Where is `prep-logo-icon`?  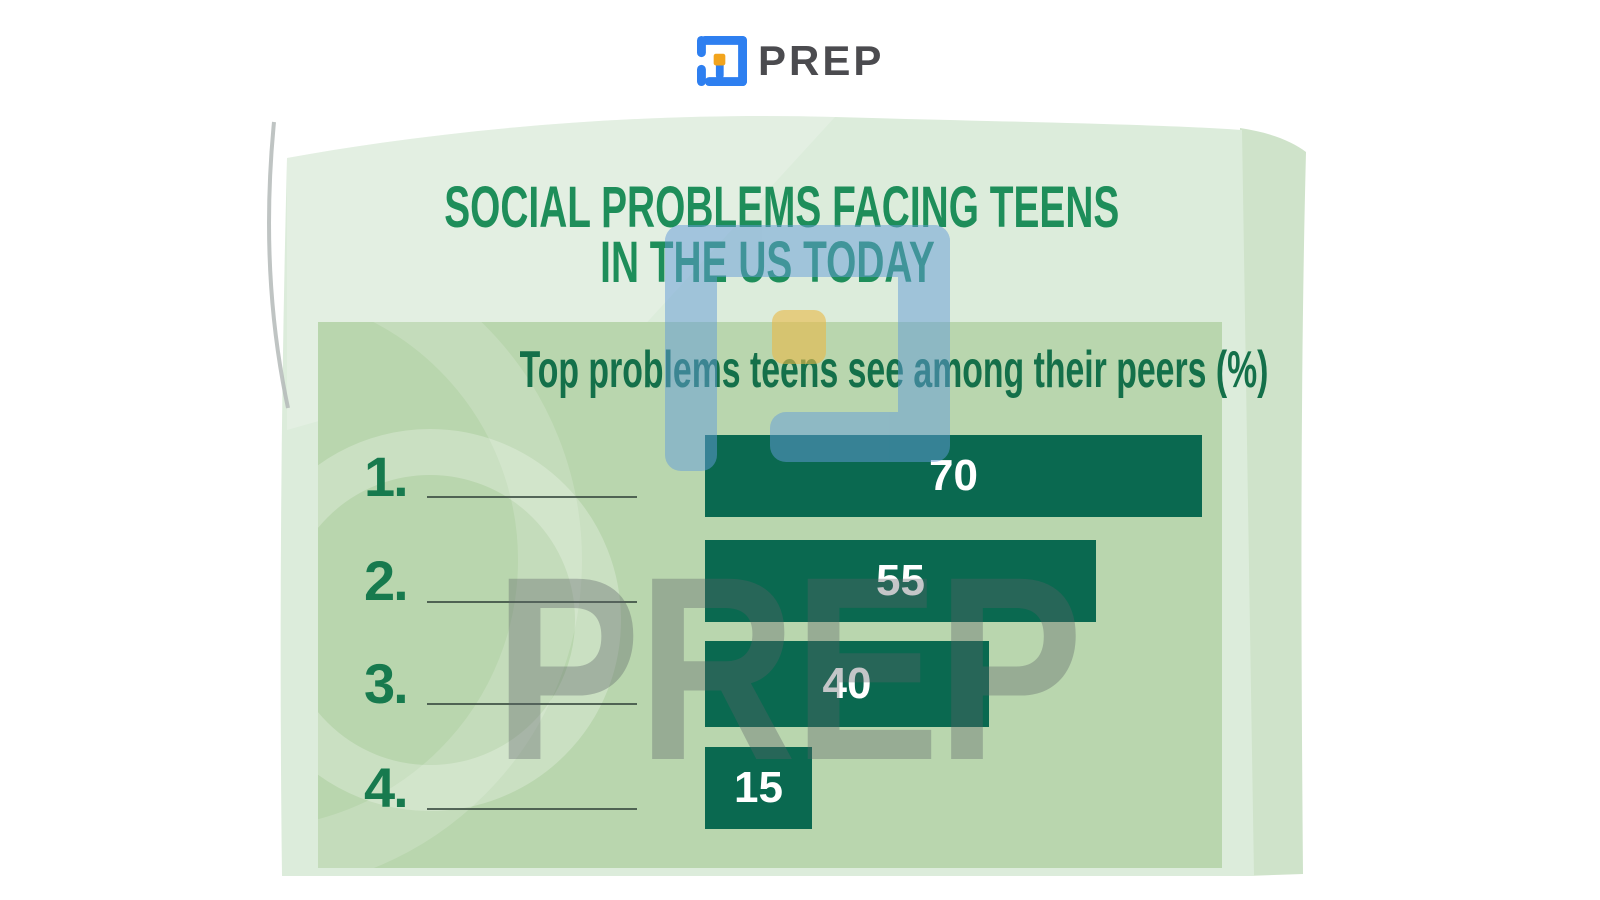
prep-logo-icon is located at coordinates (722, 61).